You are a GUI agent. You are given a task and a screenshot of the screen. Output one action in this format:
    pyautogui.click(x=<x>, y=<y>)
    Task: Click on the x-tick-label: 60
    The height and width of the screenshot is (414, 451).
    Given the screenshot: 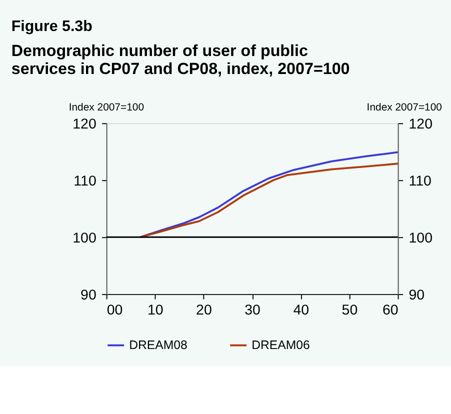 What is the action you would take?
    pyautogui.click(x=390, y=310)
    